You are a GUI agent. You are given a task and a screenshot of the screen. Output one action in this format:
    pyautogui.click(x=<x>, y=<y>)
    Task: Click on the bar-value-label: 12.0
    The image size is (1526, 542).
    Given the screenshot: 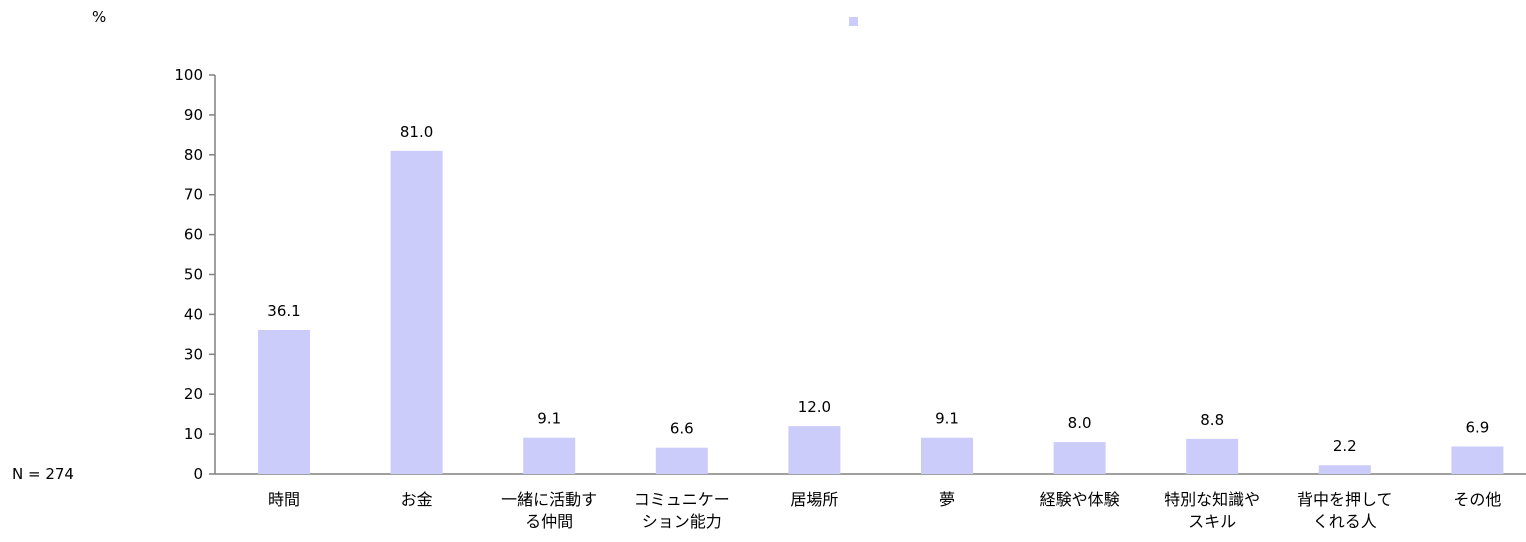 What is the action you would take?
    pyautogui.click(x=814, y=407)
    